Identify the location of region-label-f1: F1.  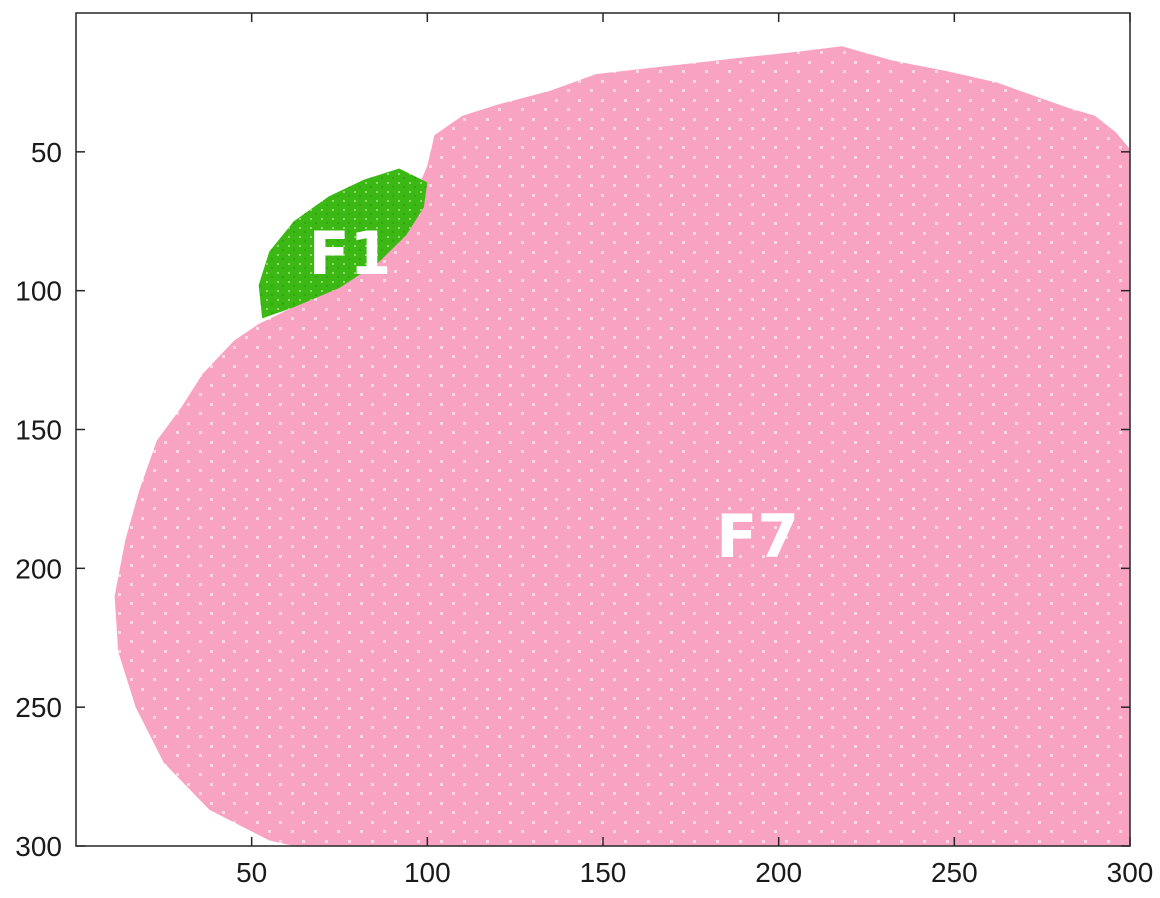
(350, 254).